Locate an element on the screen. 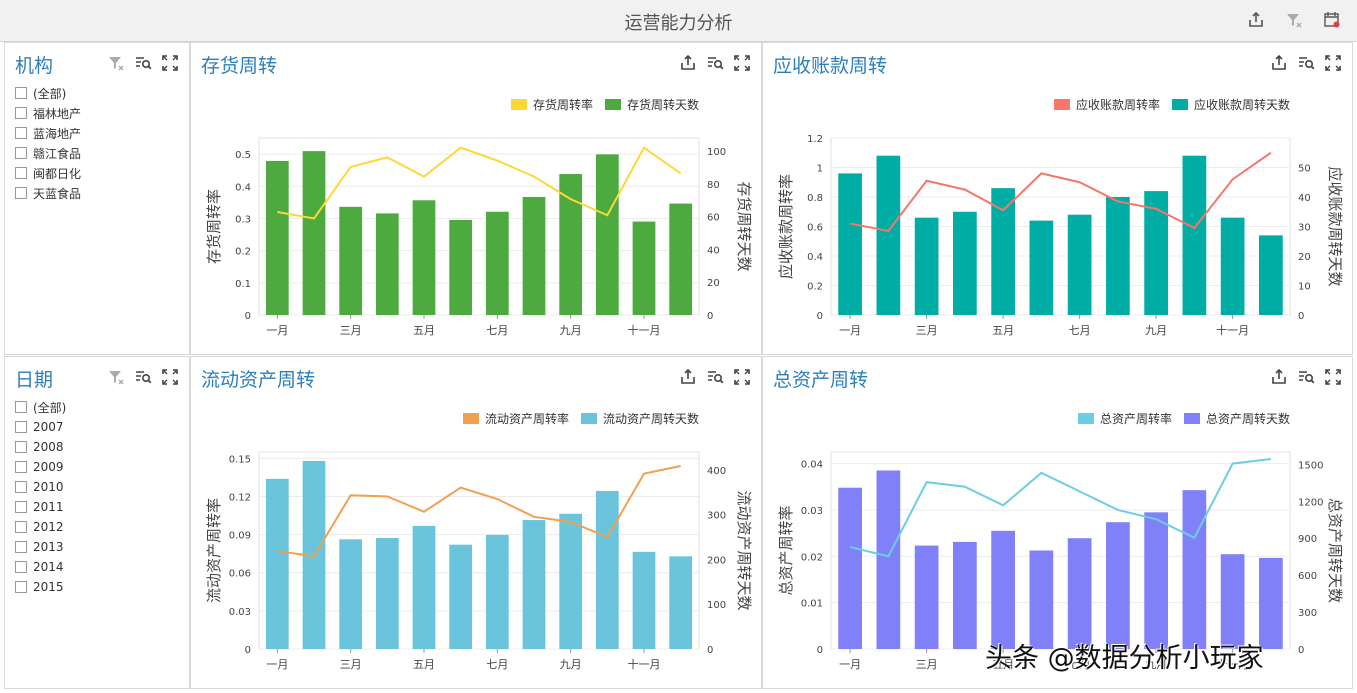  y-tick-label: 0.09 is located at coordinates (240, 536).